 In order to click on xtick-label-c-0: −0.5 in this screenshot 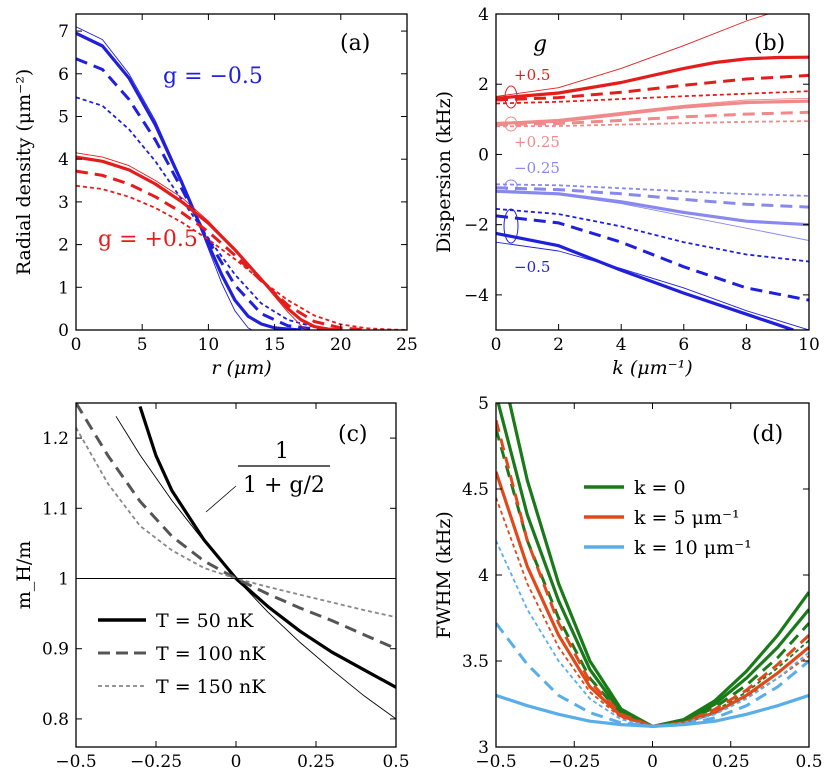, I will do `click(75, 762)`.